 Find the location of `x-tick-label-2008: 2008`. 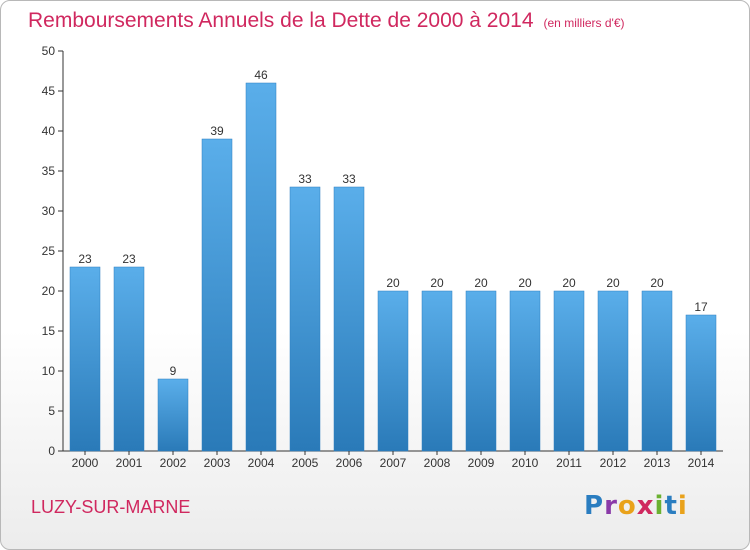

x-tick-label-2008: 2008 is located at coordinates (437, 463).